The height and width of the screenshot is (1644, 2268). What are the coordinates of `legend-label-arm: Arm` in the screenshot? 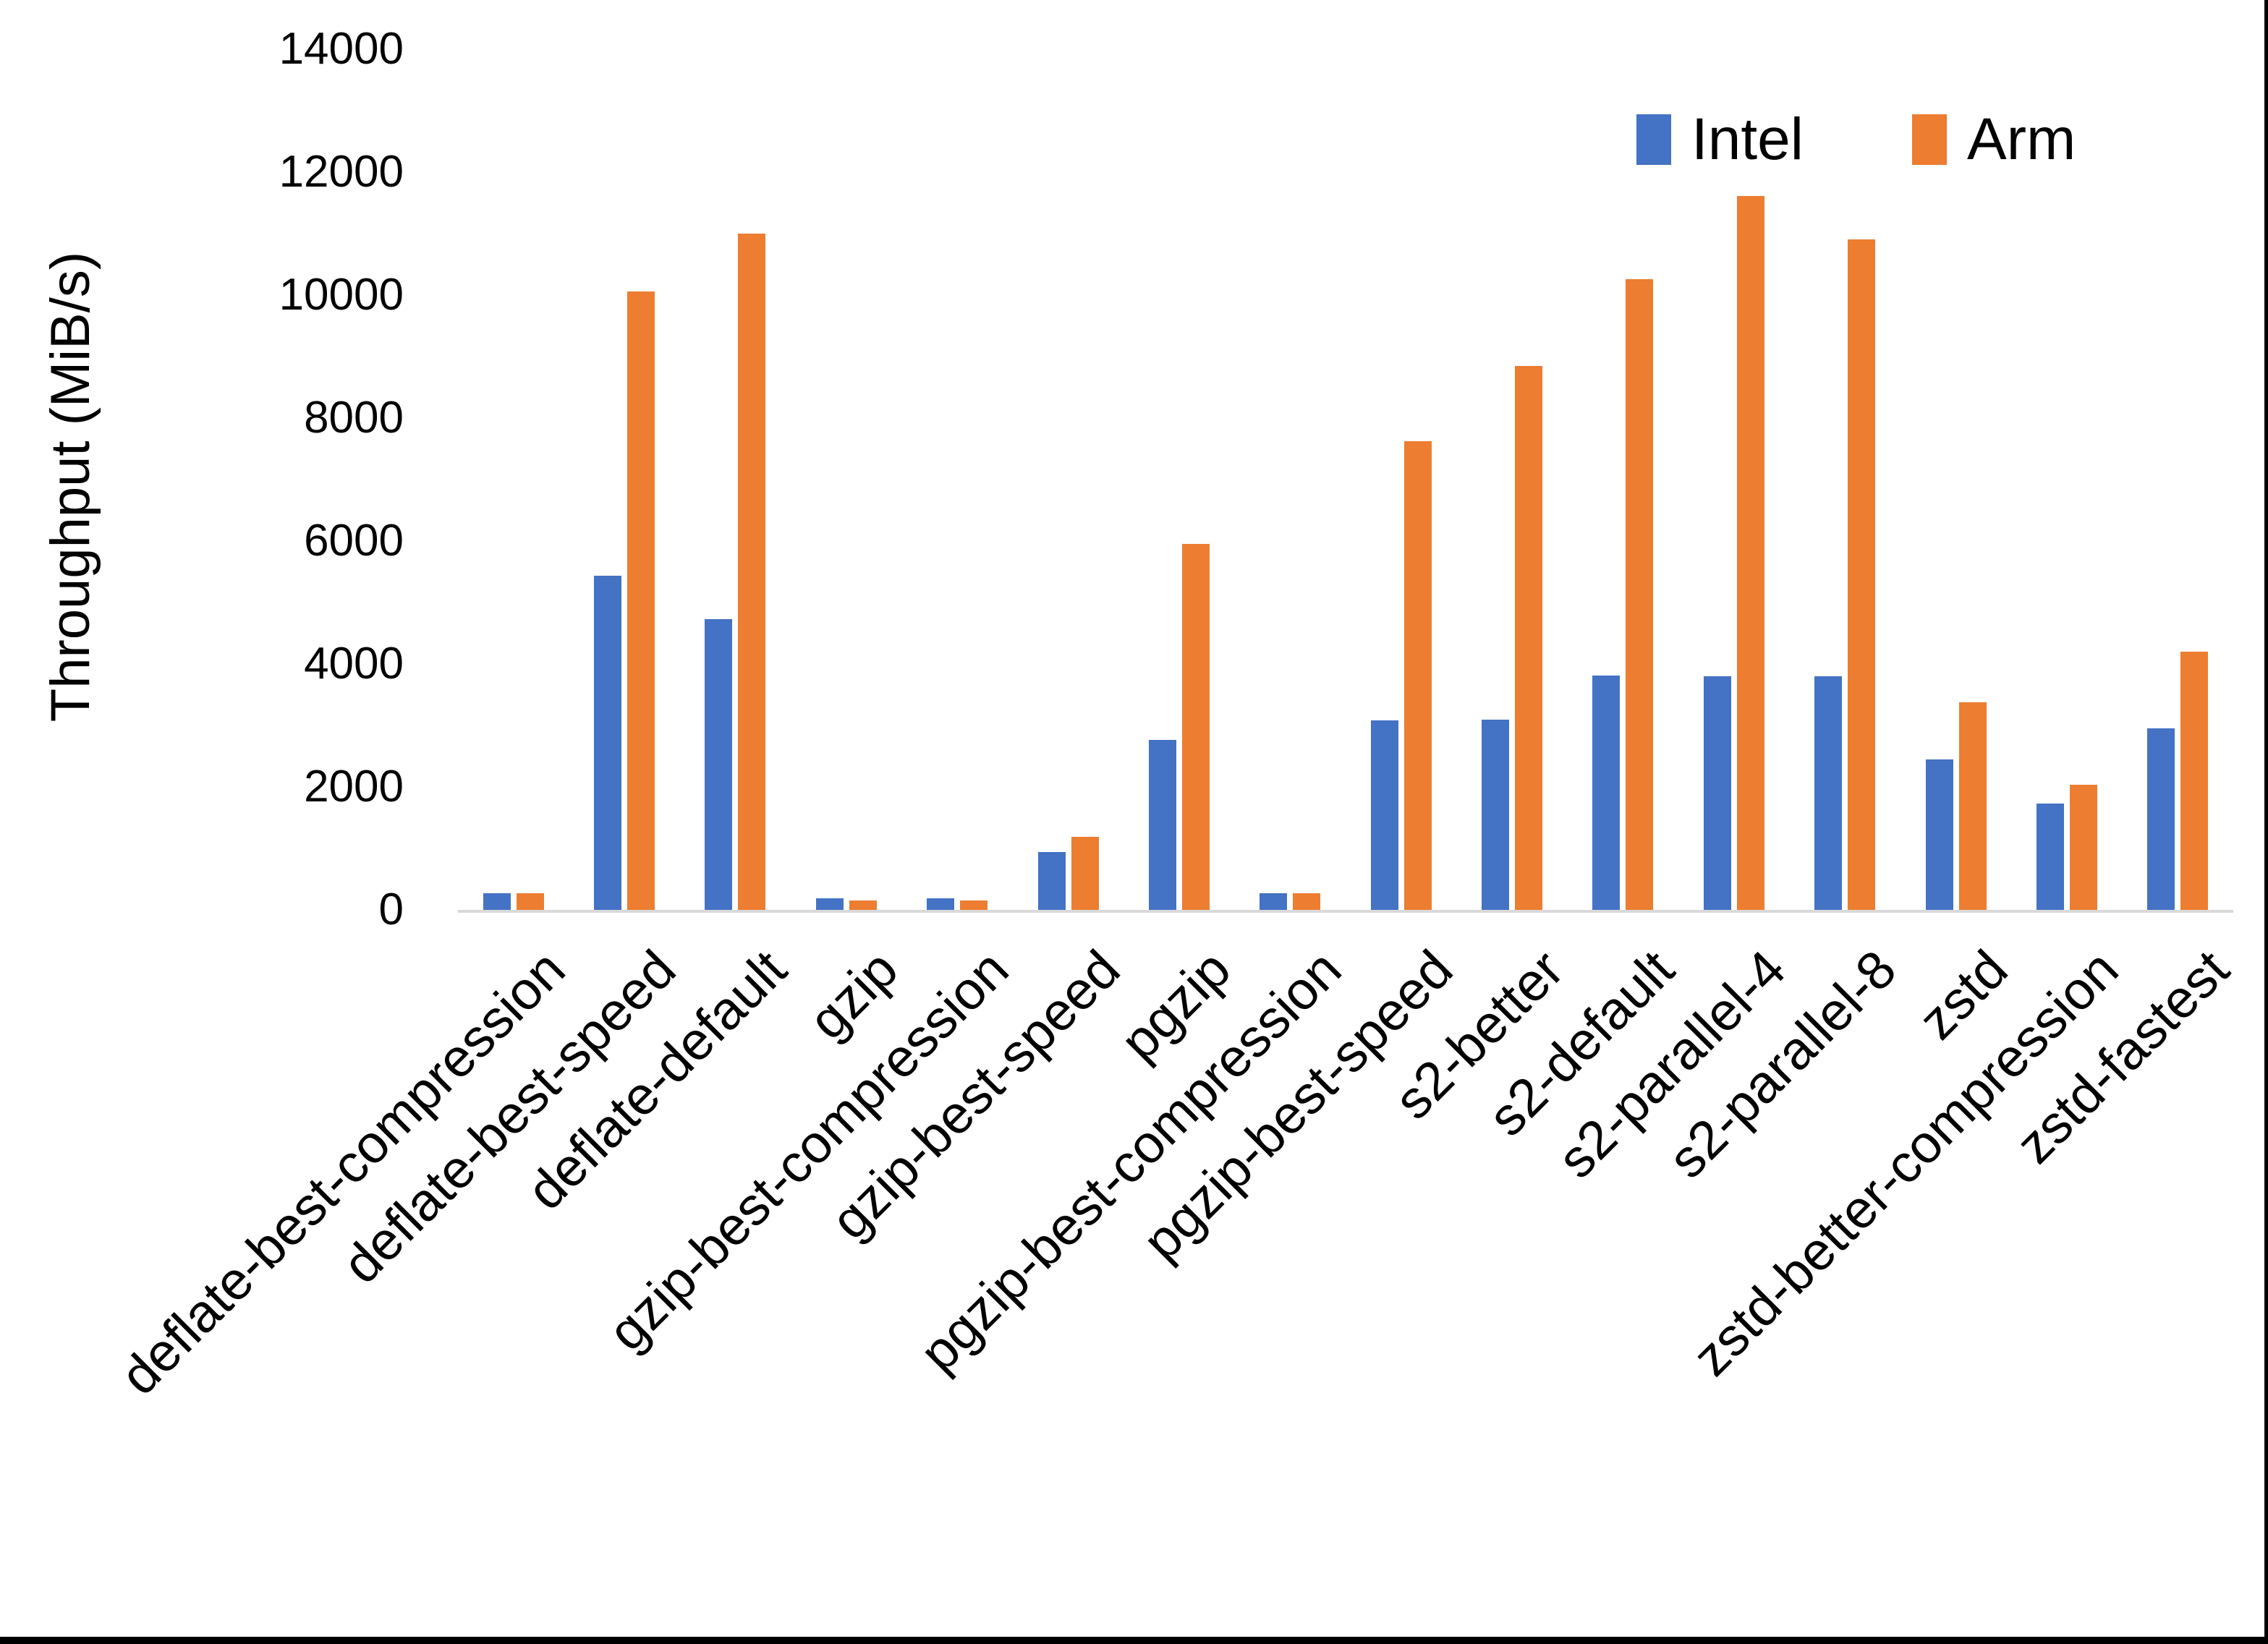 It's located at (2021, 139).